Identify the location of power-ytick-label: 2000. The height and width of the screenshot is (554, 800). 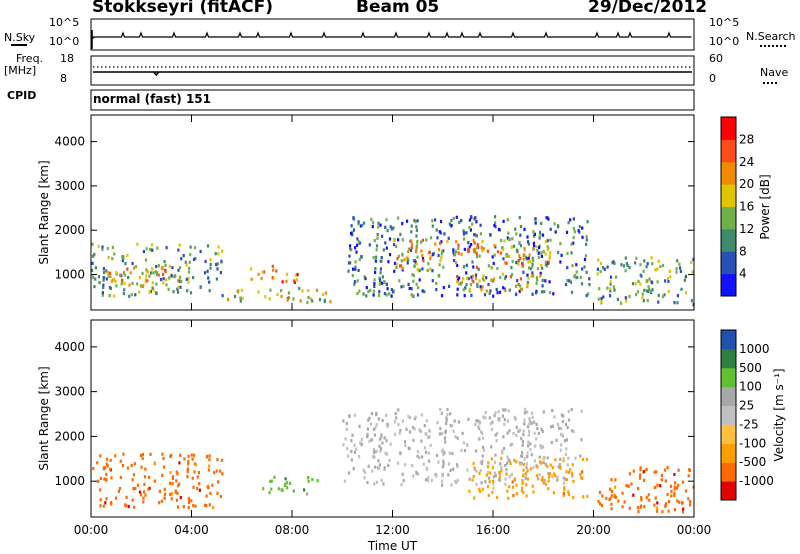
(69, 230).